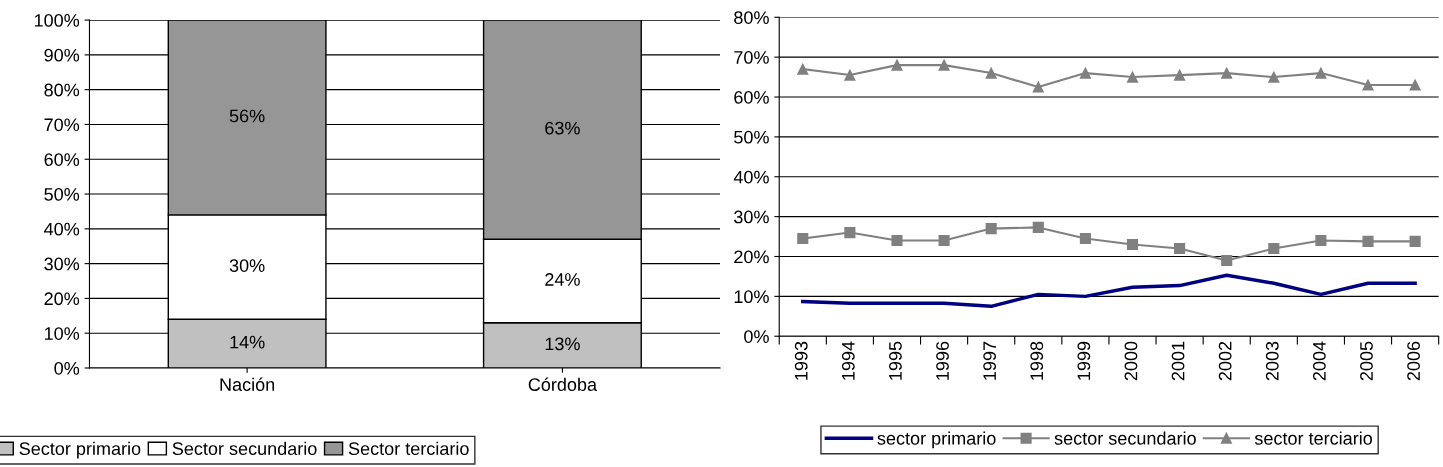  I want to click on x-tick-label: 2003, so click(1272, 361).